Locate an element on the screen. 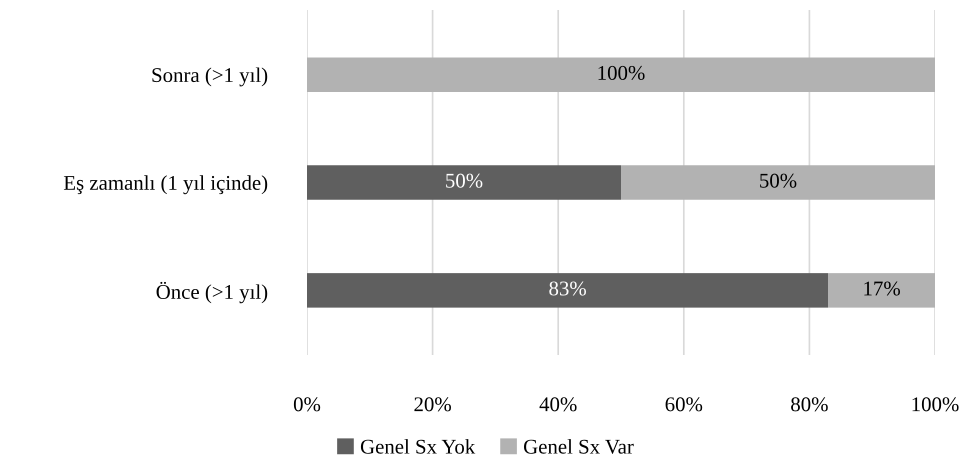  x-tick-label: 40% is located at coordinates (558, 404).